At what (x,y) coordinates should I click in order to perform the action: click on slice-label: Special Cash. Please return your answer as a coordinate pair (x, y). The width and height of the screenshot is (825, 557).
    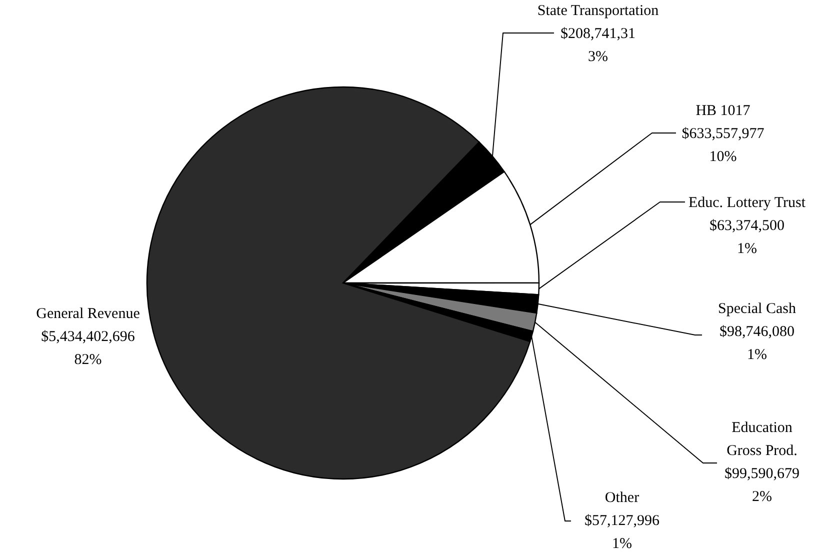
    Looking at the image, I should click on (757, 309).